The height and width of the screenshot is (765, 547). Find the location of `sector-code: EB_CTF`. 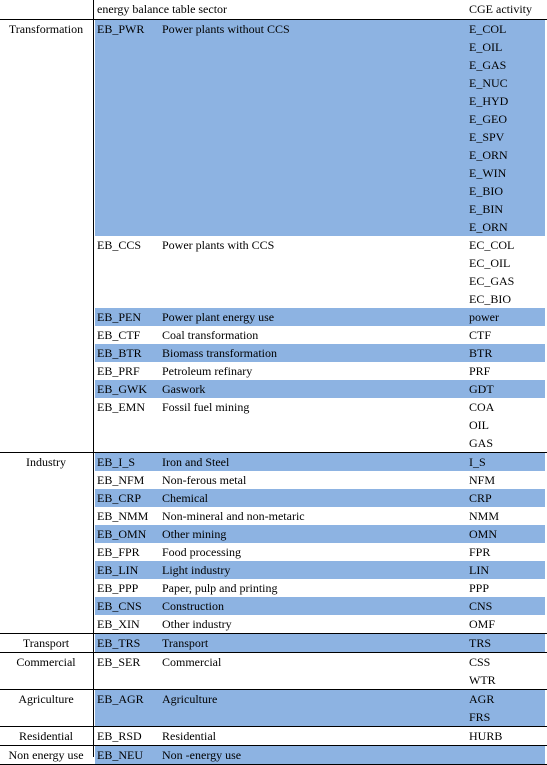

sector-code: EB_CTF is located at coordinates (119, 335).